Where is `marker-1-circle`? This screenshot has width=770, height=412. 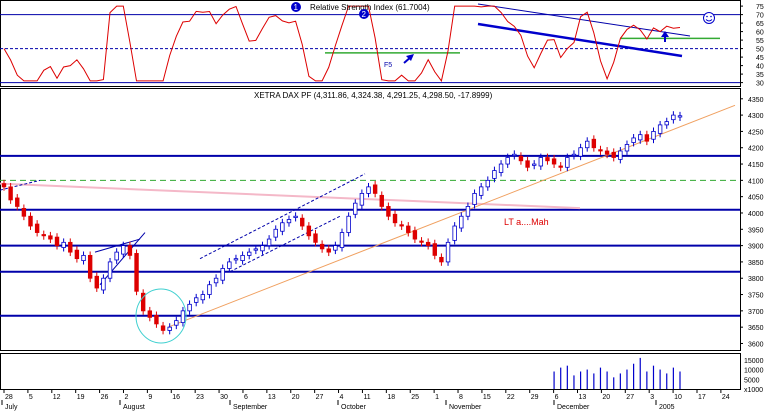
marker-1-circle is located at coordinates (296, 7).